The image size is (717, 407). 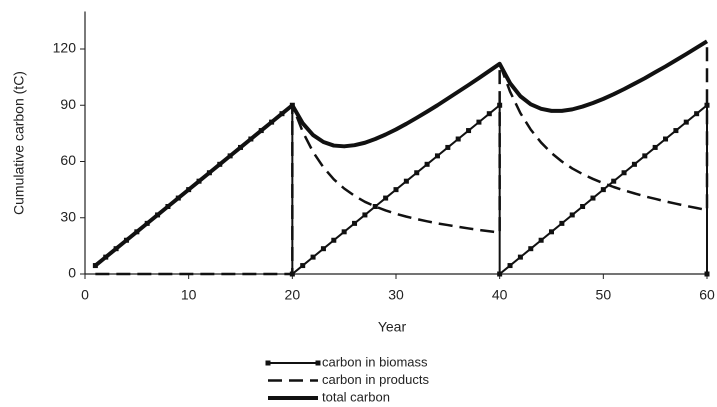 I want to click on x-axis-label: Year, so click(x=392, y=327).